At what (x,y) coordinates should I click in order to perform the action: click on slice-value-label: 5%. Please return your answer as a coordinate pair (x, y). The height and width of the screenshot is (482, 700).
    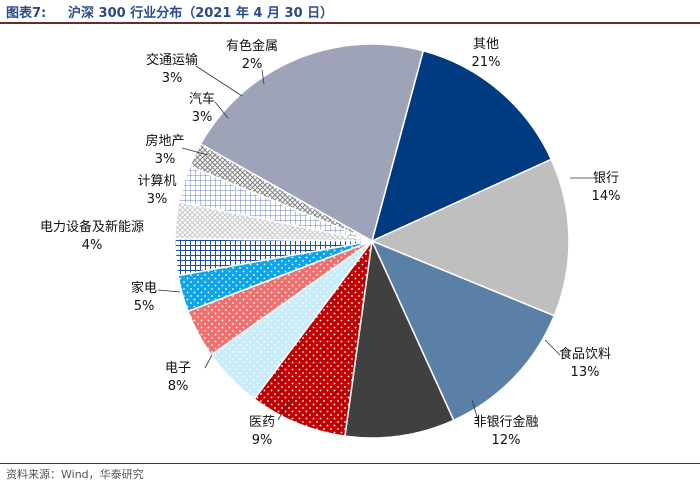
    Looking at the image, I should click on (144, 306).